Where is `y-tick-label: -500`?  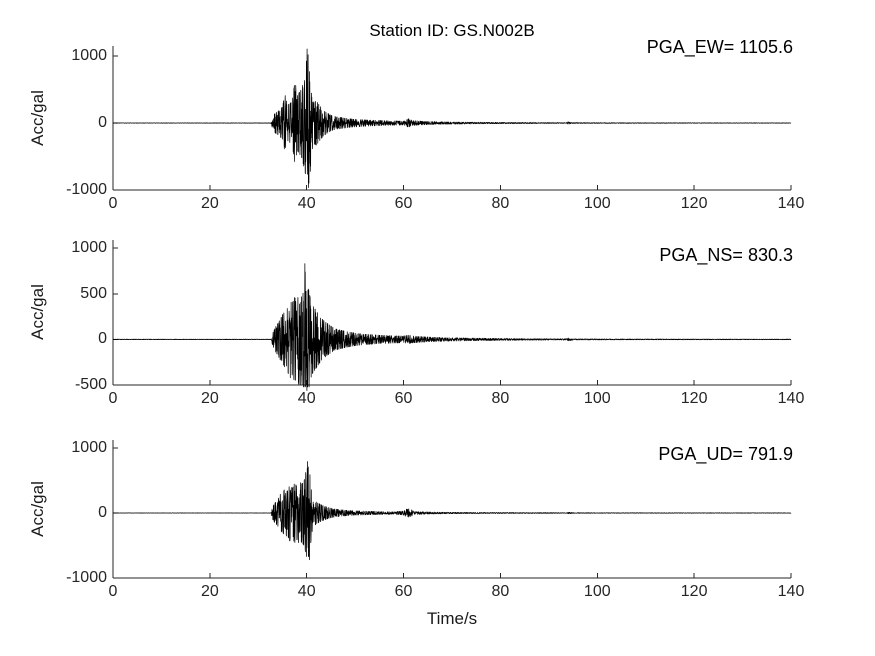 y-tick-label: -500 is located at coordinates (90, 384).